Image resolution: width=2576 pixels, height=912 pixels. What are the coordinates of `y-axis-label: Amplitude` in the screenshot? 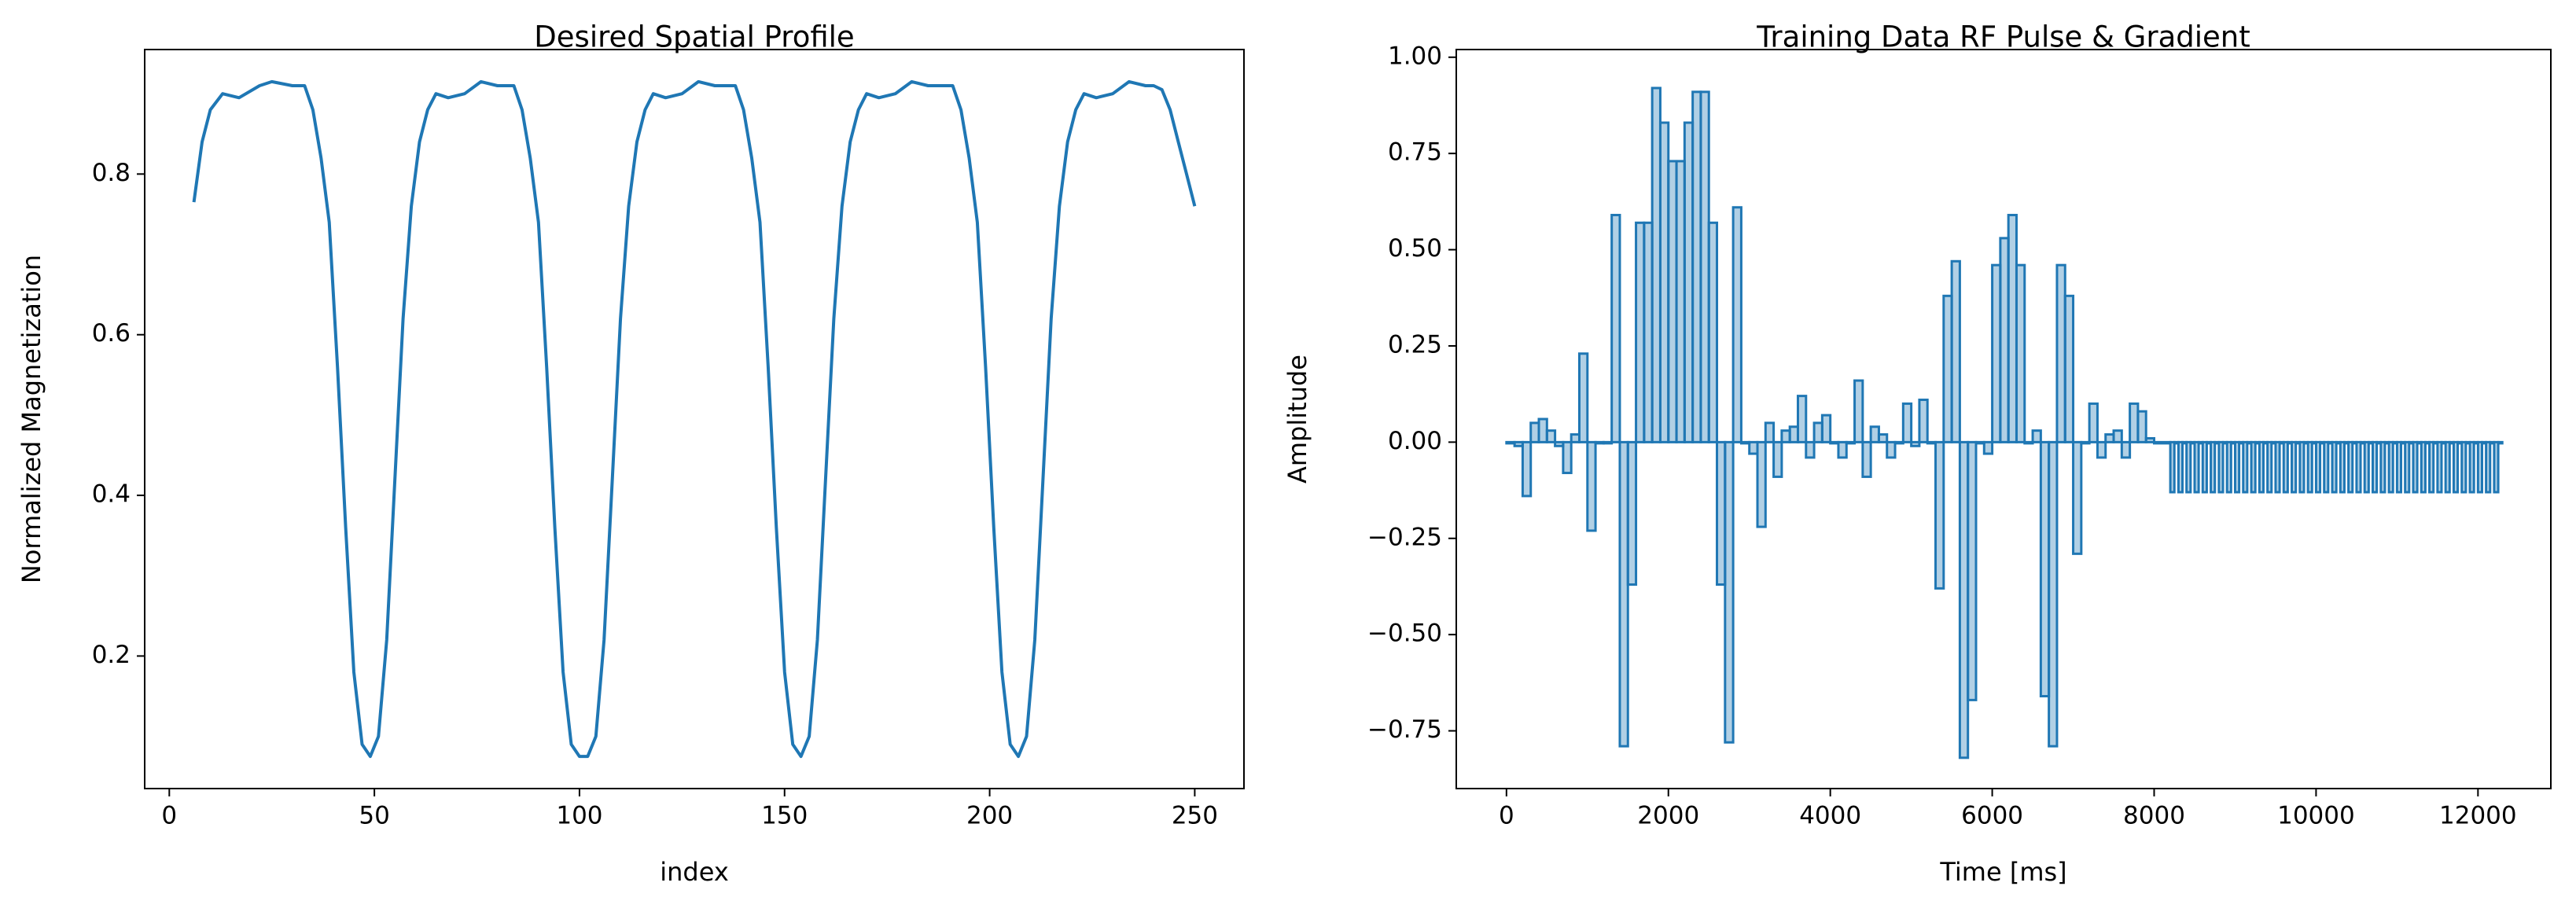 It's located at (1297, 419).